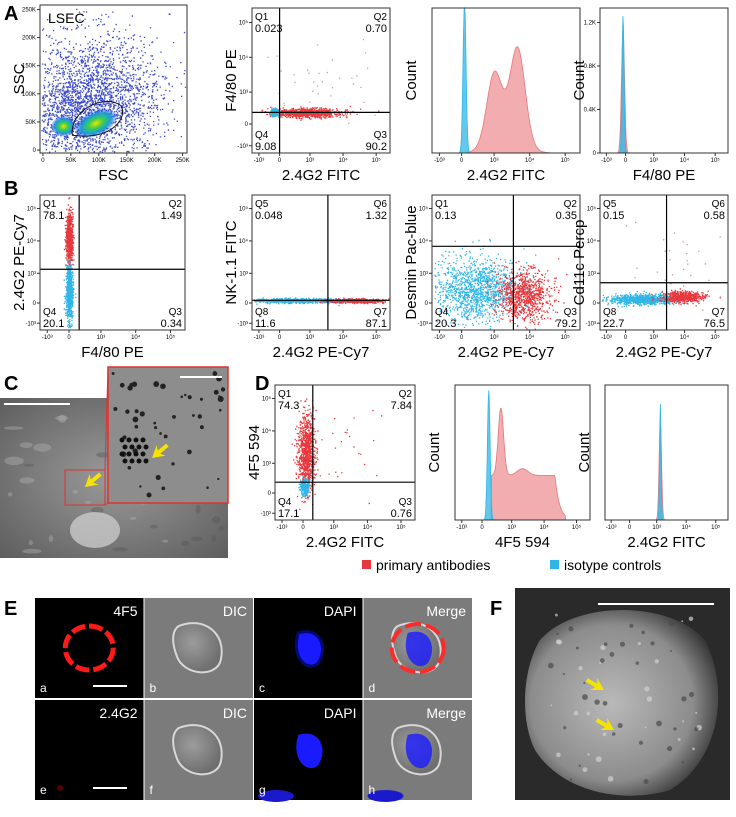  I want to click on micrograph-tile: DAPI c, so click(308, 648).